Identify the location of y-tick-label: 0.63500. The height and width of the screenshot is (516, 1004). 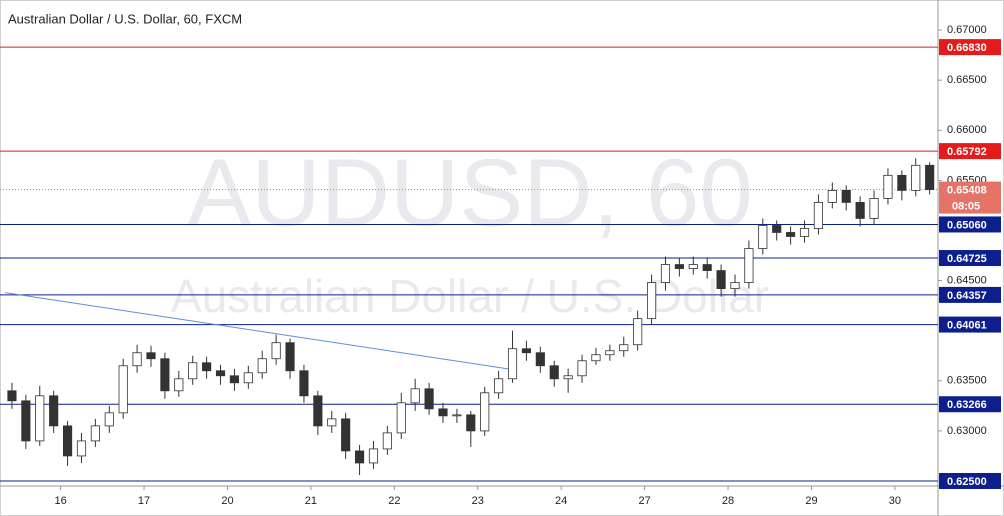
(967, 381).